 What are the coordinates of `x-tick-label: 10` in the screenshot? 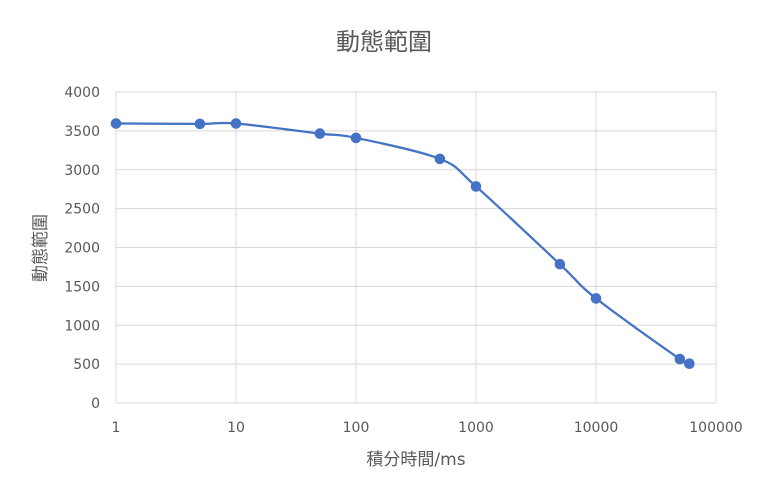 It's located at (236, 428).